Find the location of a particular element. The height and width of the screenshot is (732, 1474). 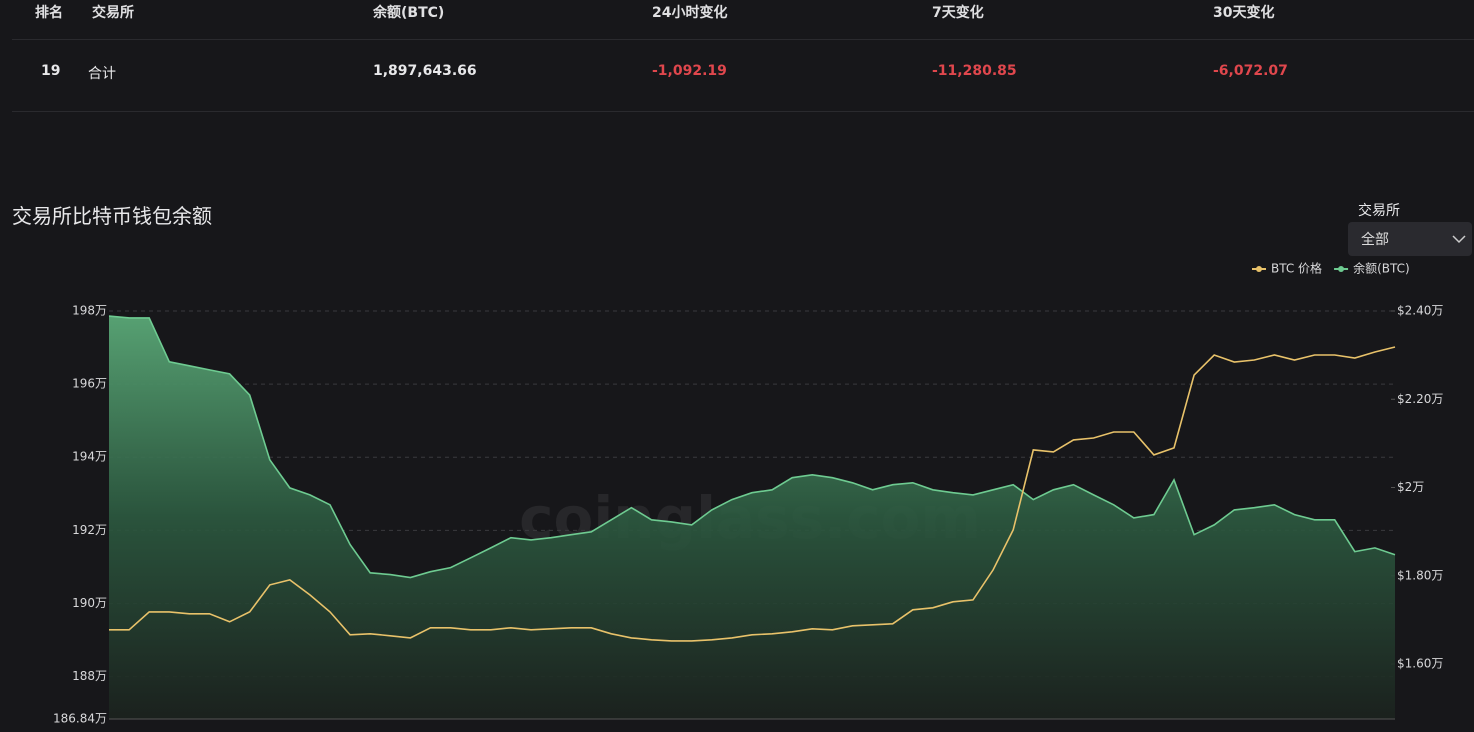

legend-label: BTC 价格 is located at coordinates (1296, 268).